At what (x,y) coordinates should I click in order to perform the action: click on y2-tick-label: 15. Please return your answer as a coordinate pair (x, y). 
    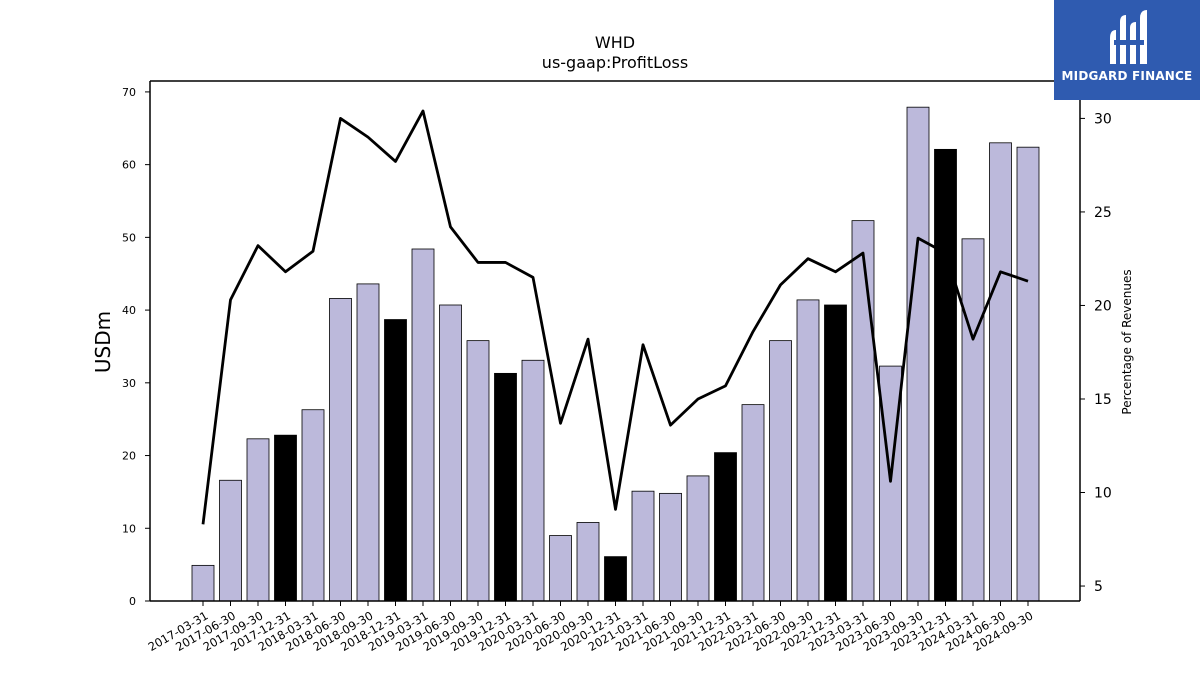
    Looking at the image, I should click on (1103, 400).